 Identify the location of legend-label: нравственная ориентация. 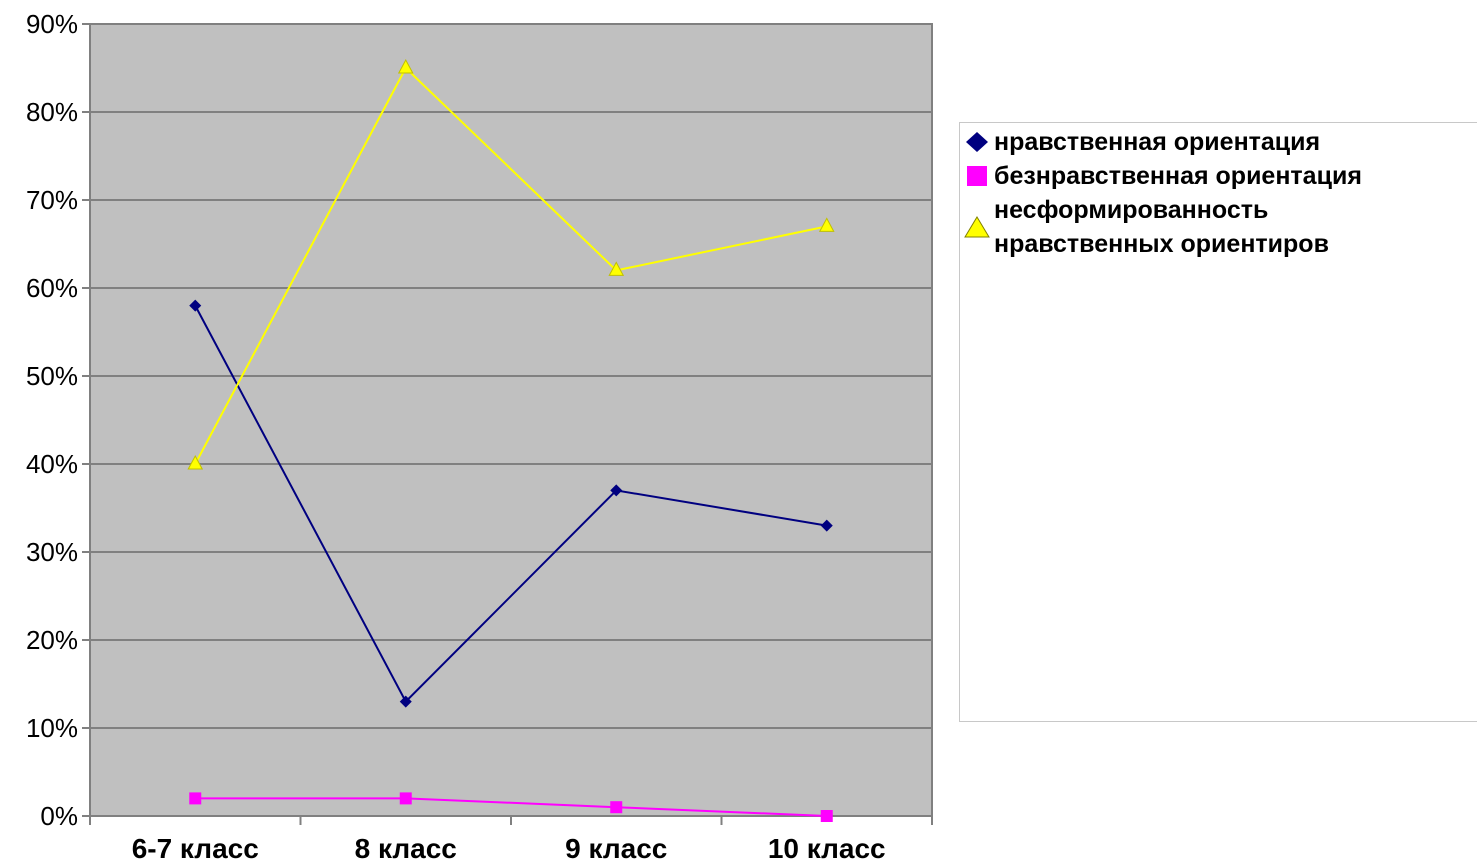
(1157, 142).